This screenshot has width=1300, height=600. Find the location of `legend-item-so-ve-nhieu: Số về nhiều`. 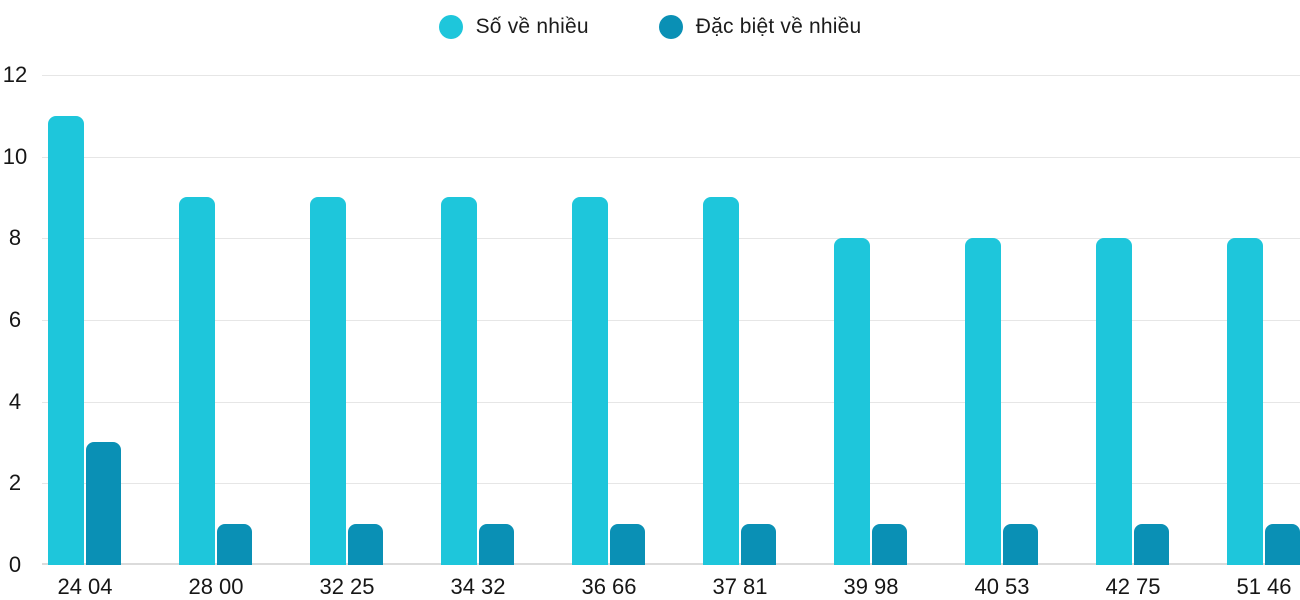

legend-item-so-ve-nhieu: Số về nhiều is located at coordinates (513, 27).